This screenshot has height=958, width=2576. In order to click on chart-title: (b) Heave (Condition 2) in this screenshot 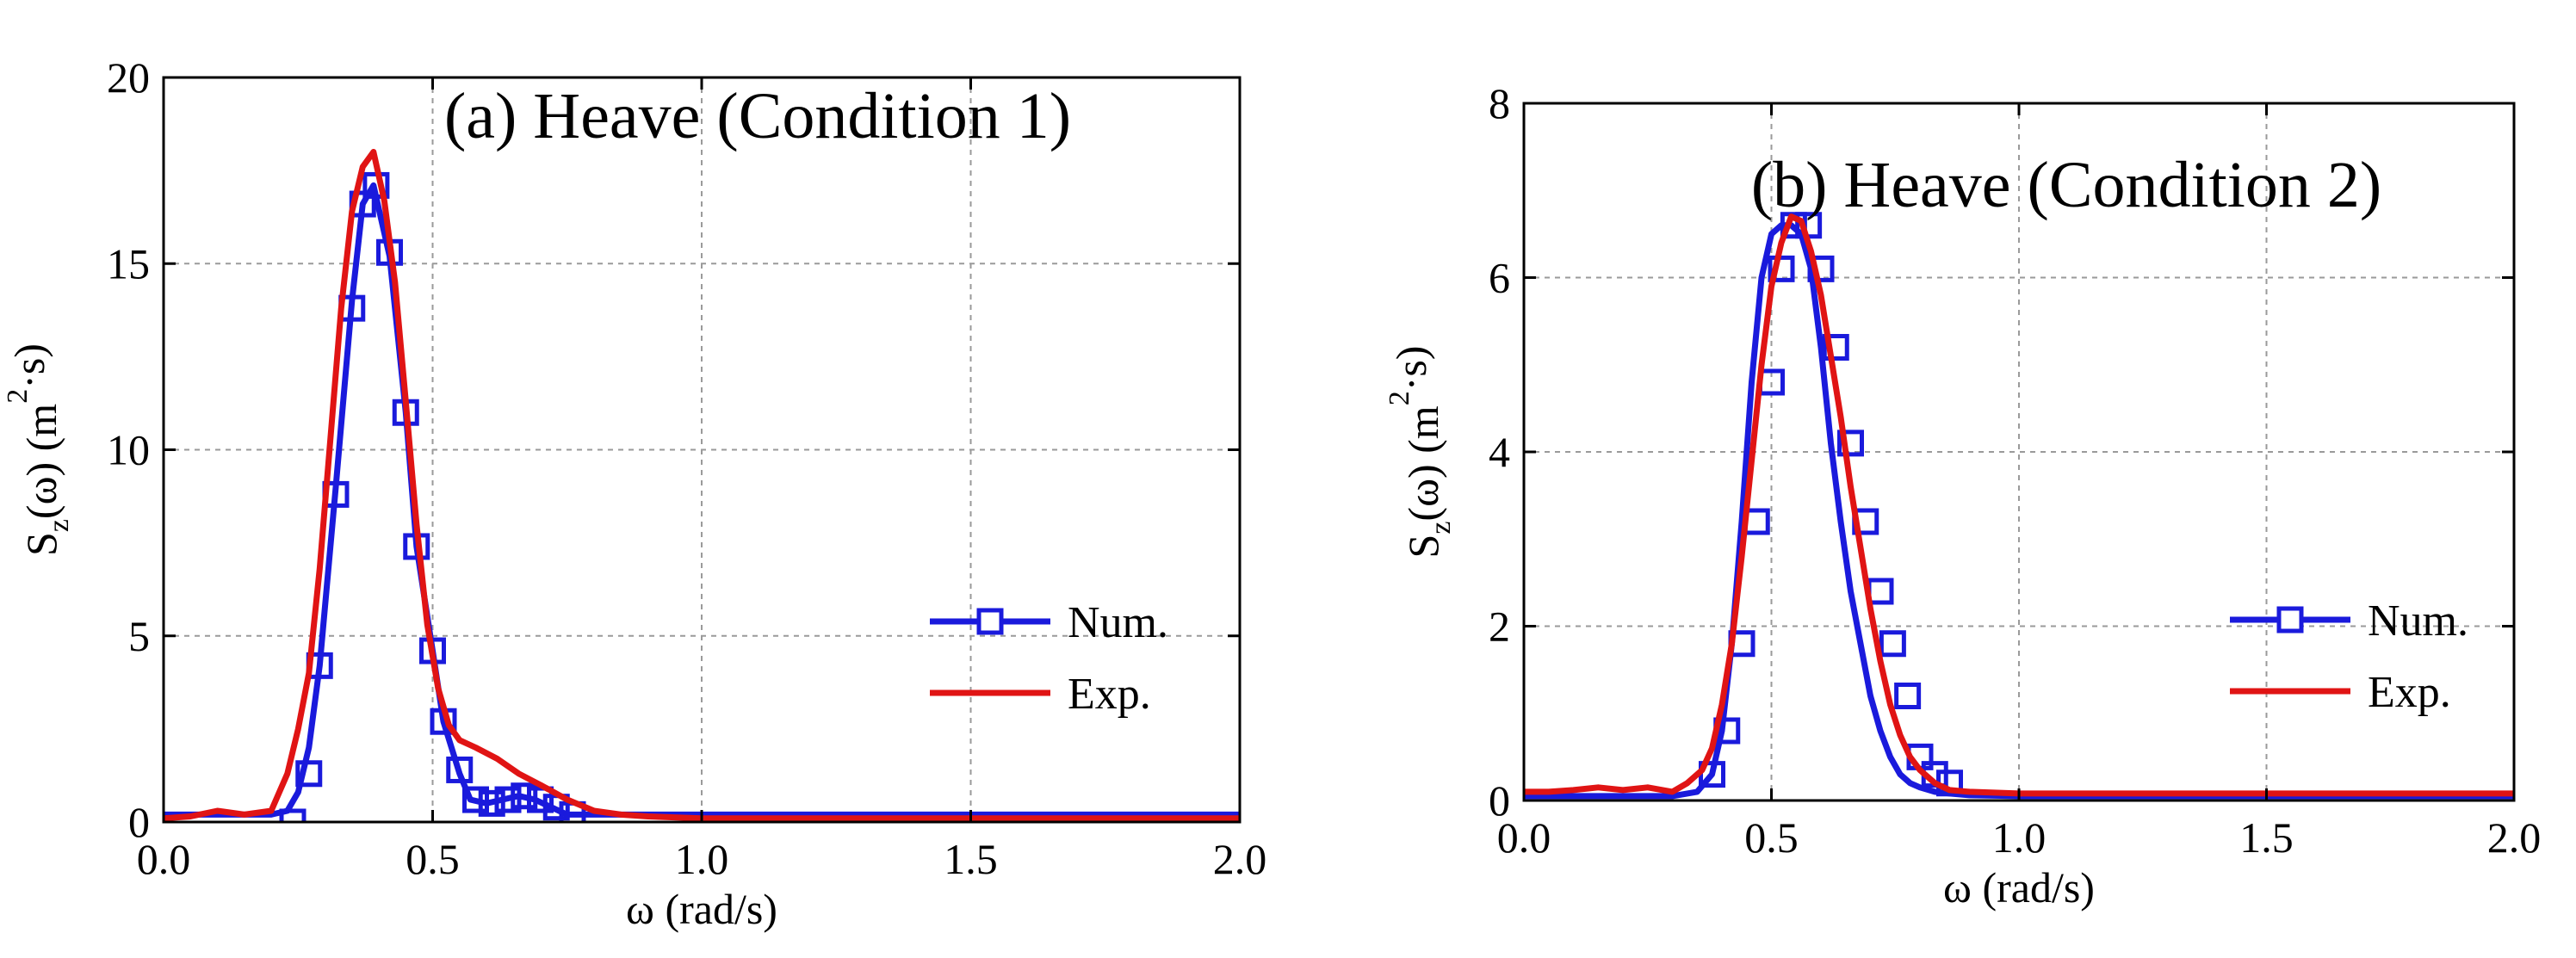, I will do `click(2066, 185)`.